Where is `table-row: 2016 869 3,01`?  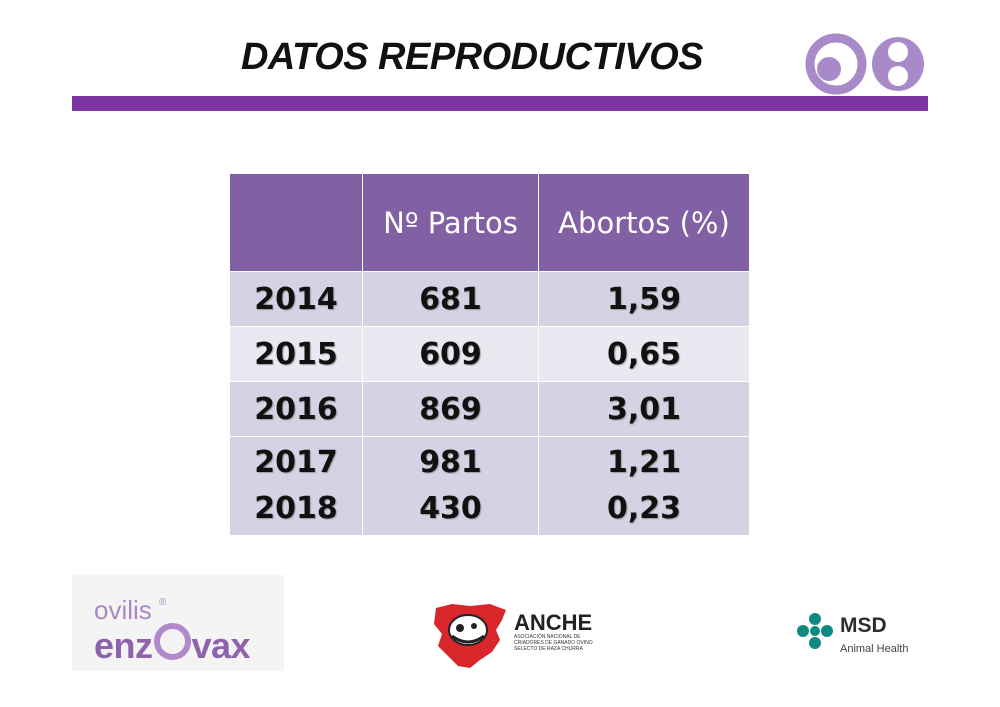 table-row: 2016 869 3,01 is located at coordinates (489, 409).